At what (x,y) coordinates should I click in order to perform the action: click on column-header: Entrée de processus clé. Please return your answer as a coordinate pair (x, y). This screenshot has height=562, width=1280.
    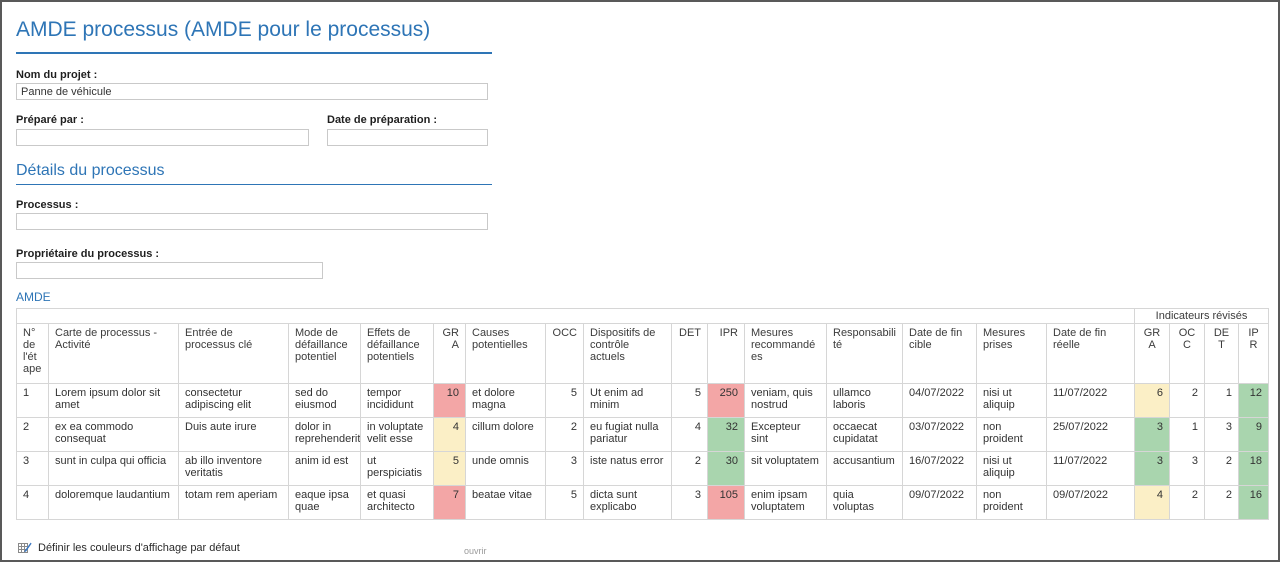
    Looking at the image, I should click on (233, 353).